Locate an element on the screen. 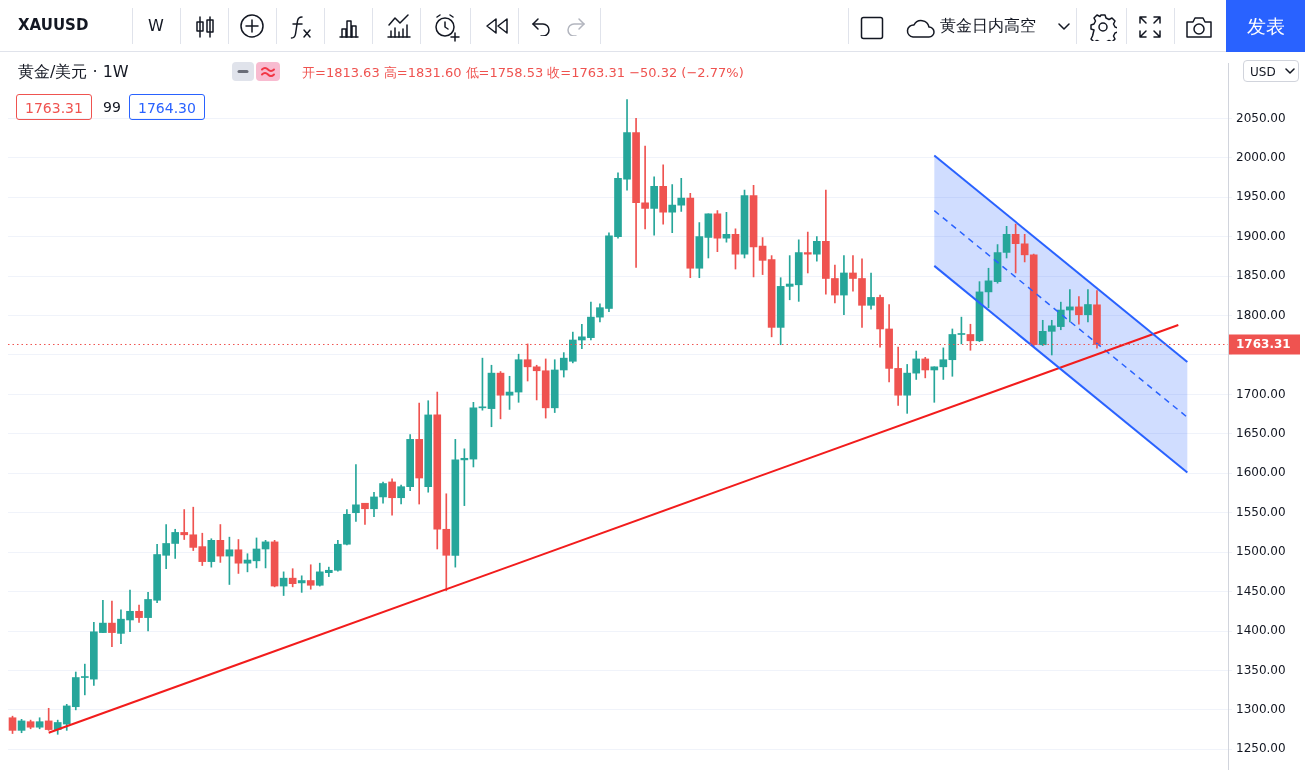 This screenshot has width=1305, height=781. y-tick-label: 1250.00 is located at coordinates (1261, 748).